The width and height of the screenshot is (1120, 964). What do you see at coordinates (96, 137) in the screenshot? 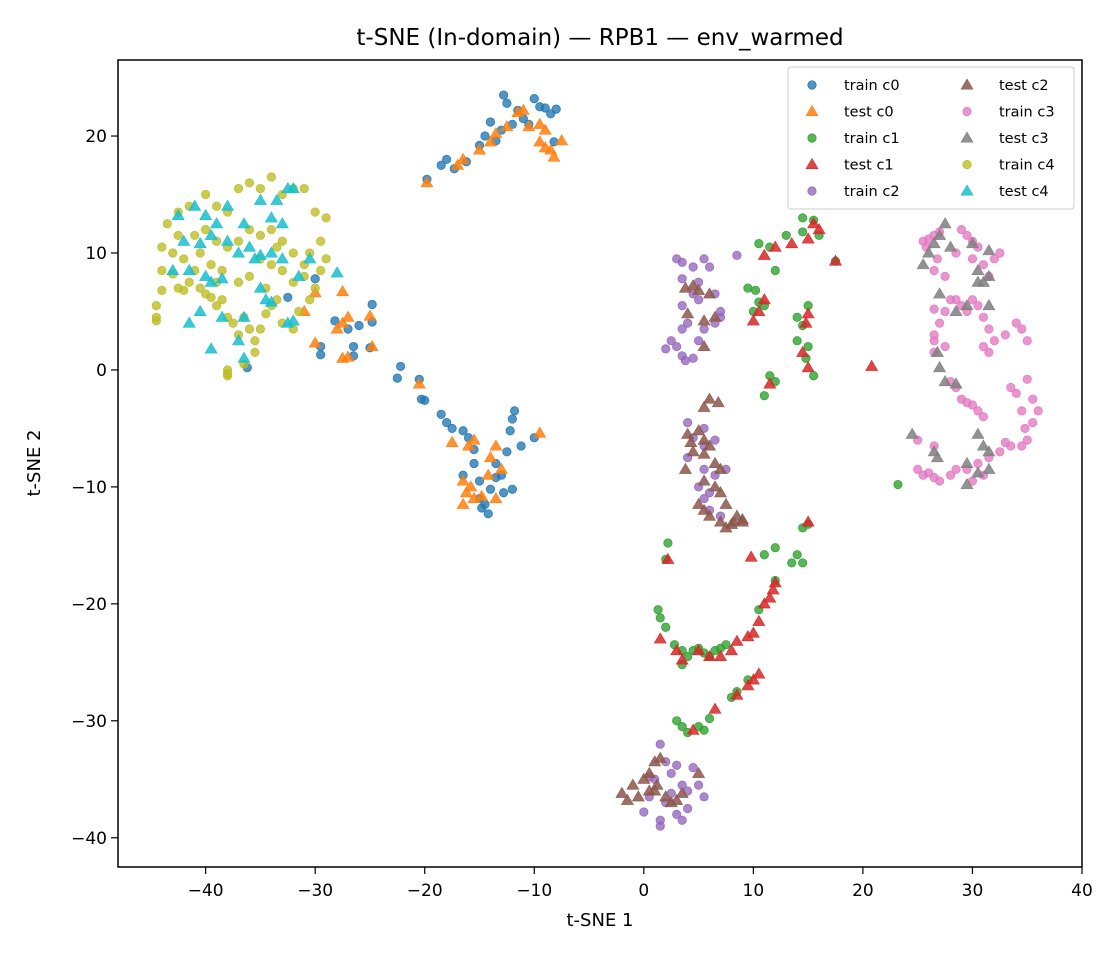
I see `y-tick-label: 20` at bounding box center [96, 137].